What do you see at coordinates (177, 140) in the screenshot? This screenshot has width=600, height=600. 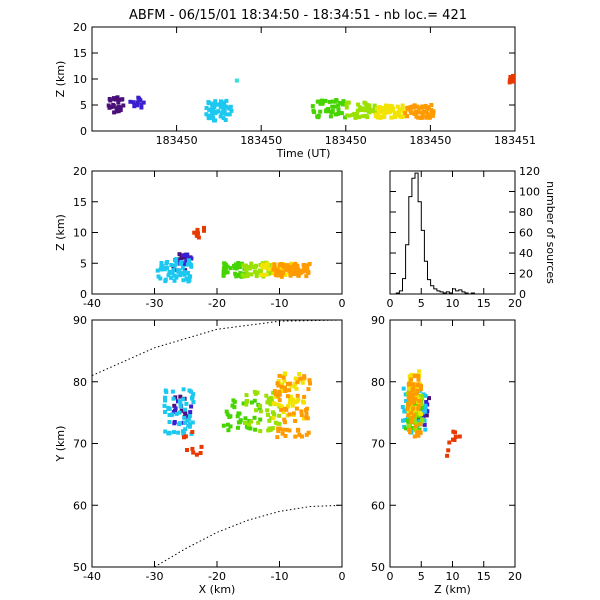 I see `time-height-xtick-label: 183450` at bounding box center [177, 140].